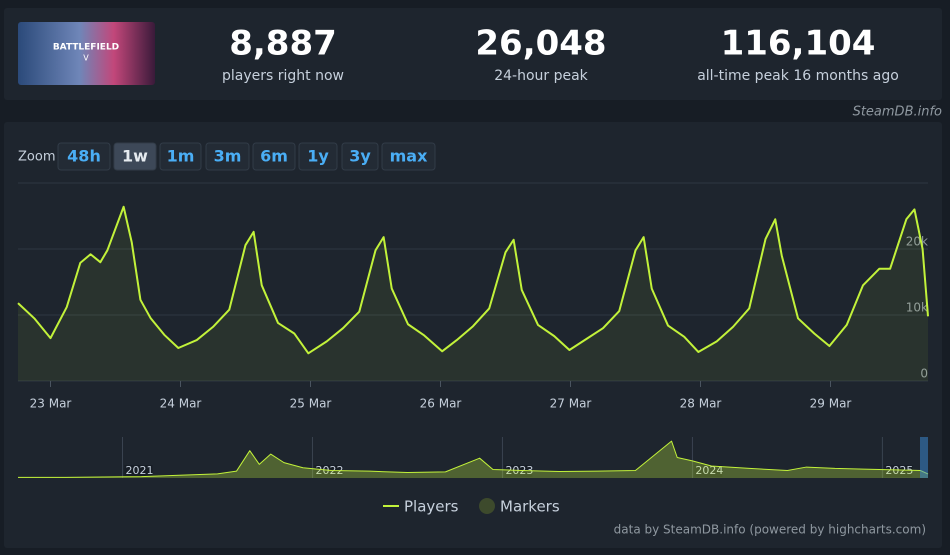  What do you see at coordinates (924, 374) in the screenshot?
I see `y-tick-label: 0` at bounding box center [924, 374].